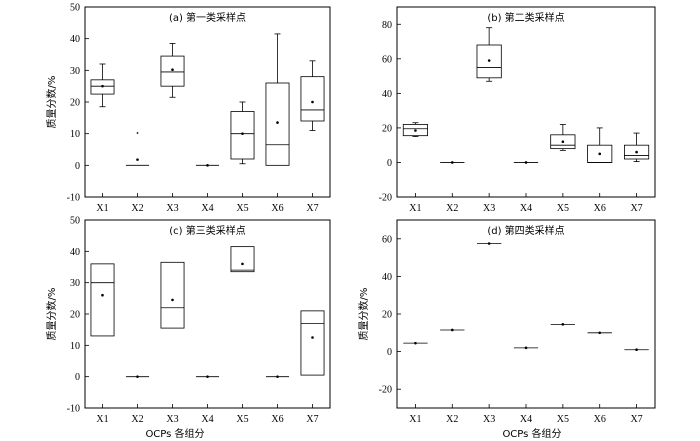 The height and width of the screenshot is (441, 700). I want to click on chart-title: (c) 第三类采样点, so click(207, 230).